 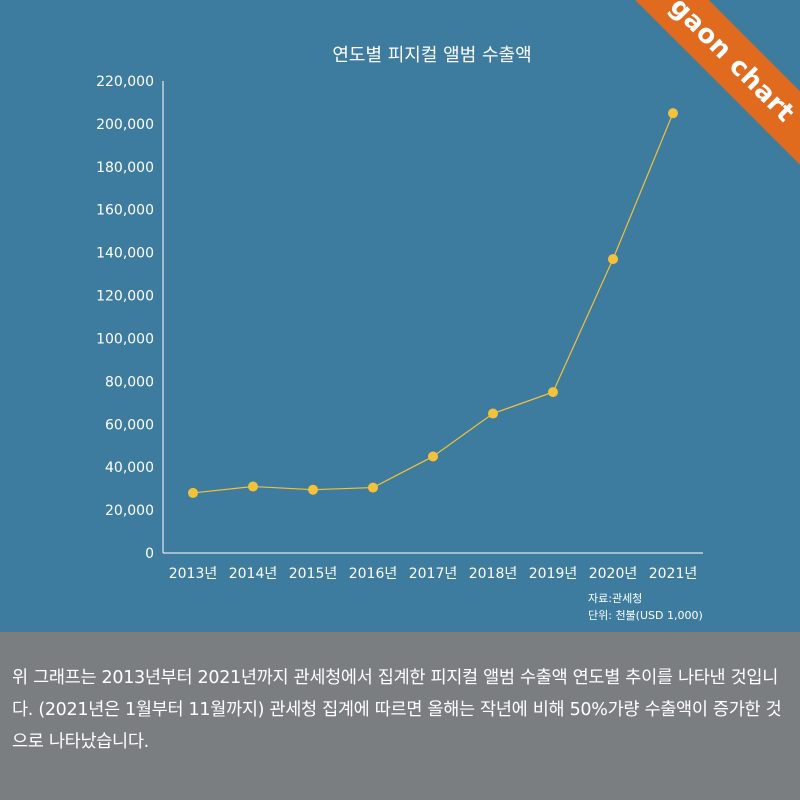 I want to click on y-tick-label: 80,000, so click(x=129, y=382).